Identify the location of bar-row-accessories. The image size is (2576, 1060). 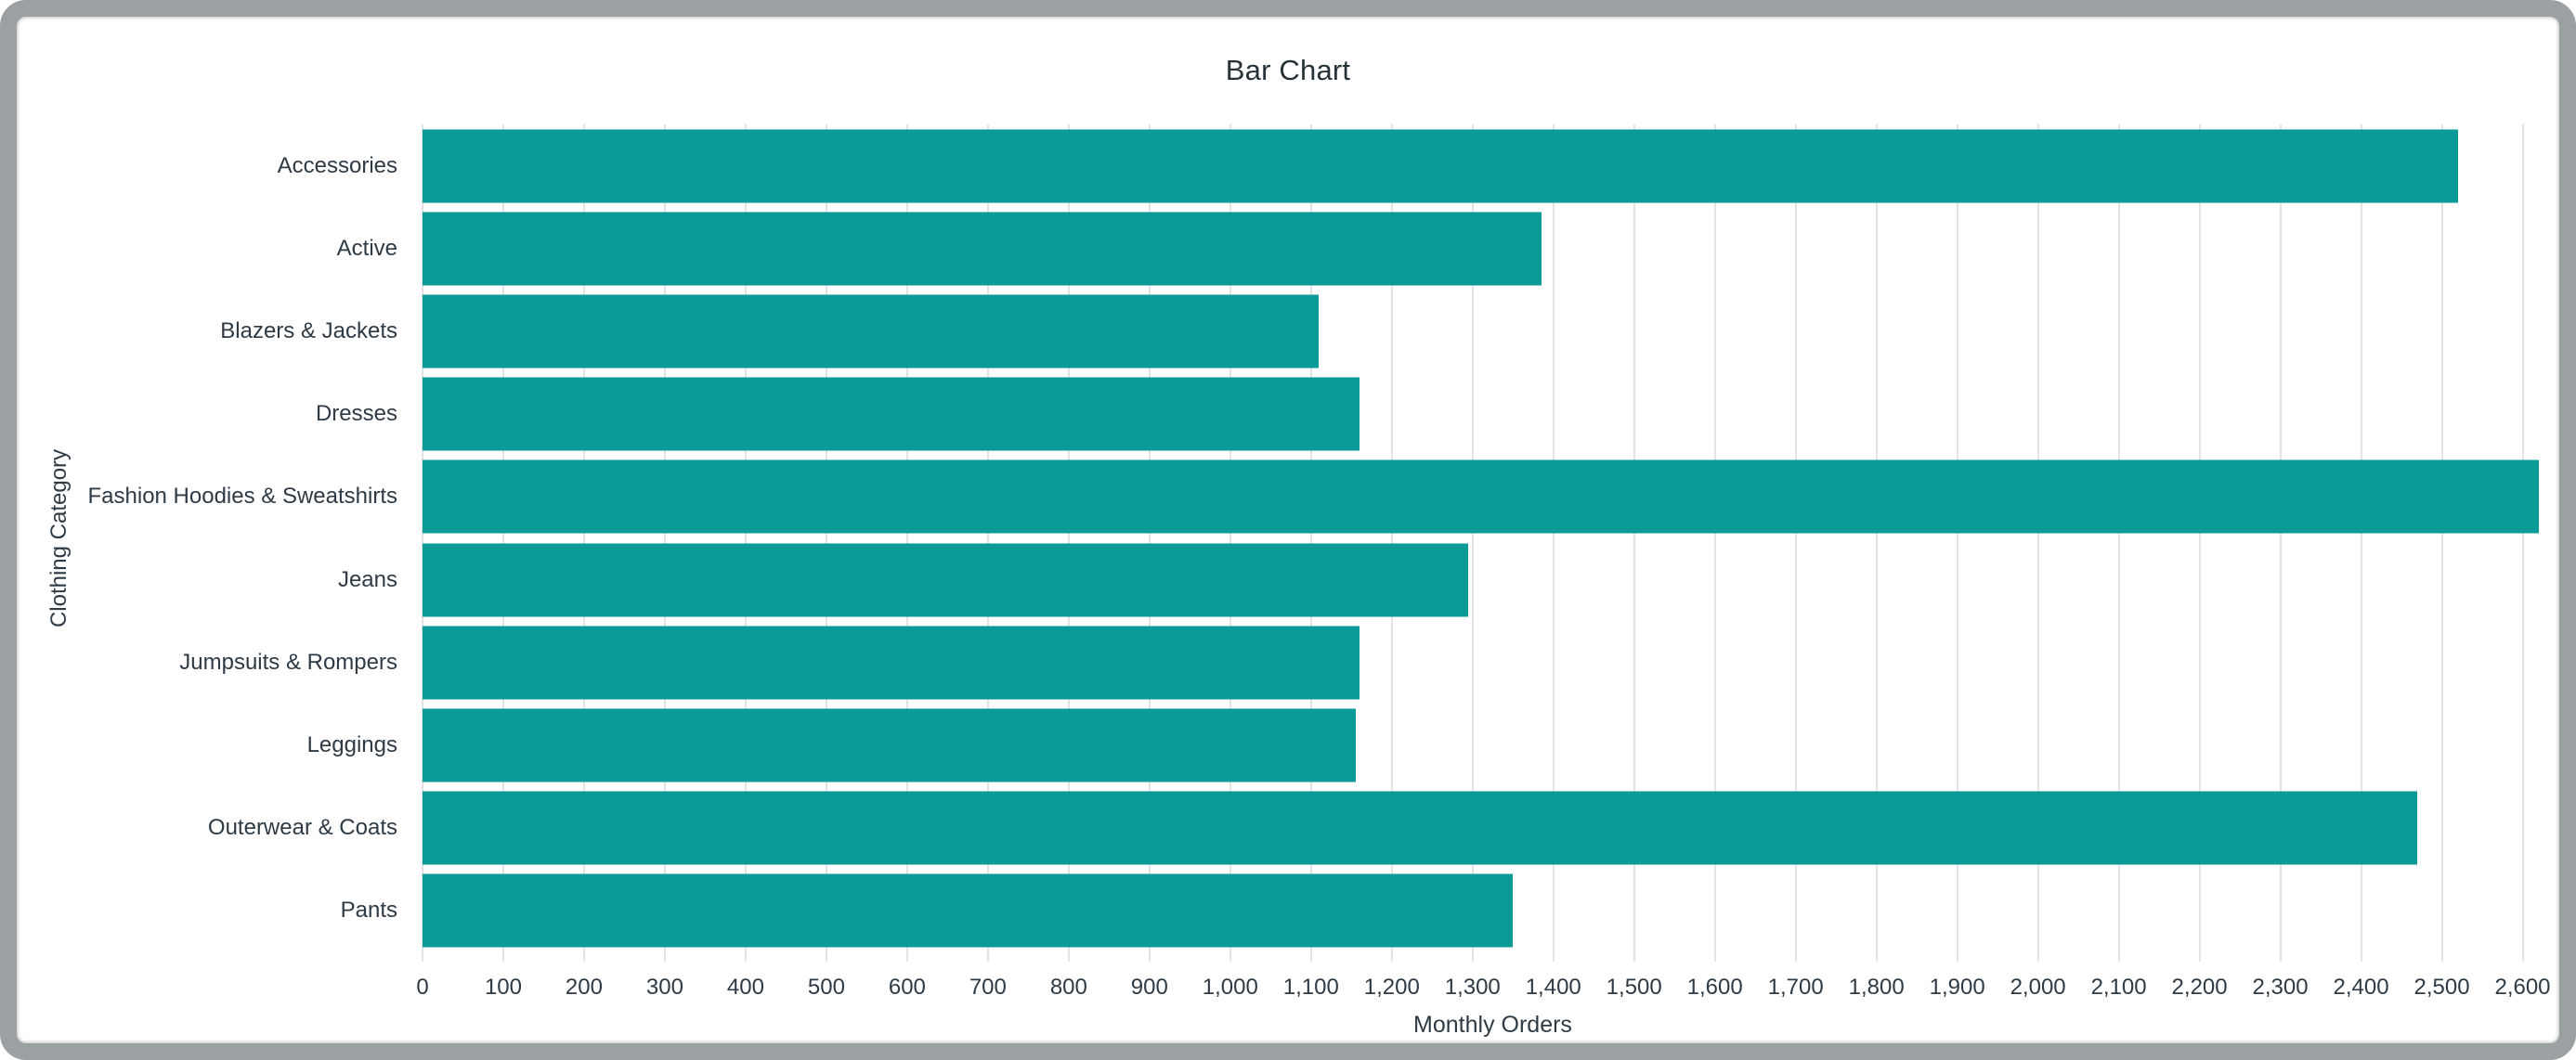
(1491, 165).